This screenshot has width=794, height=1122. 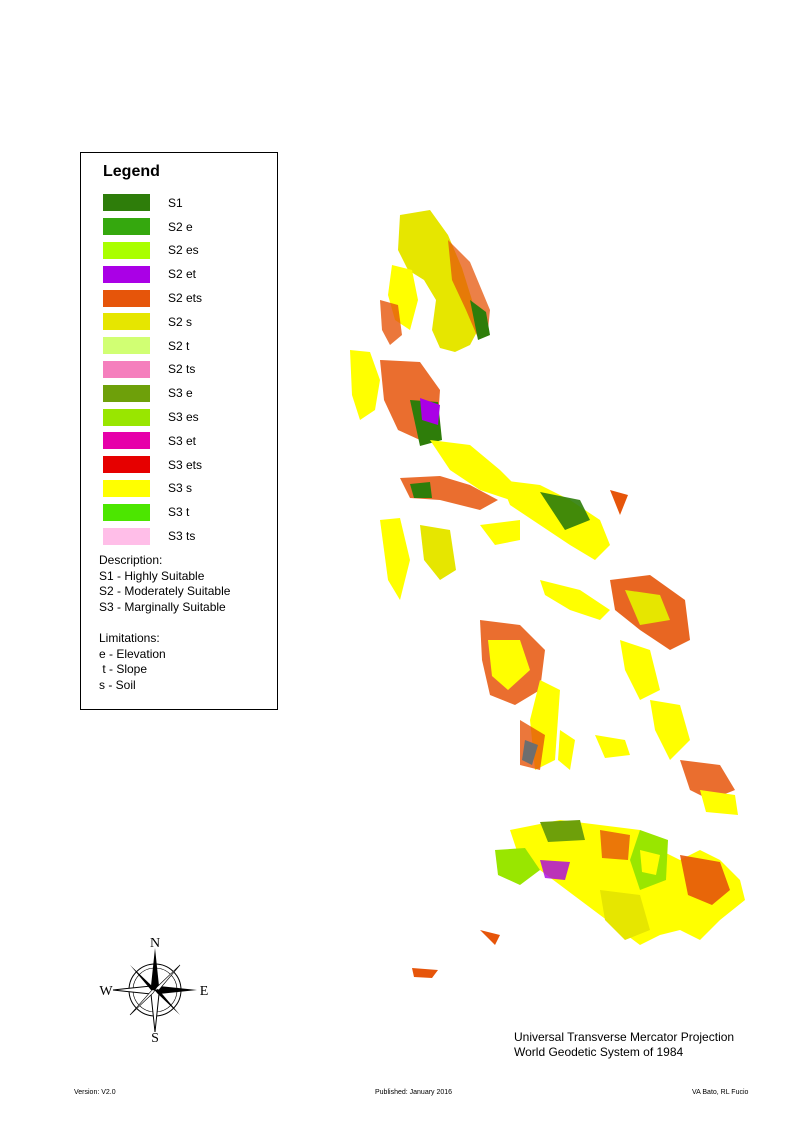 What do you see at coordinates (106, 991) in the screenshot?
I see `compass-west: W` at bounding box center [106, 991].